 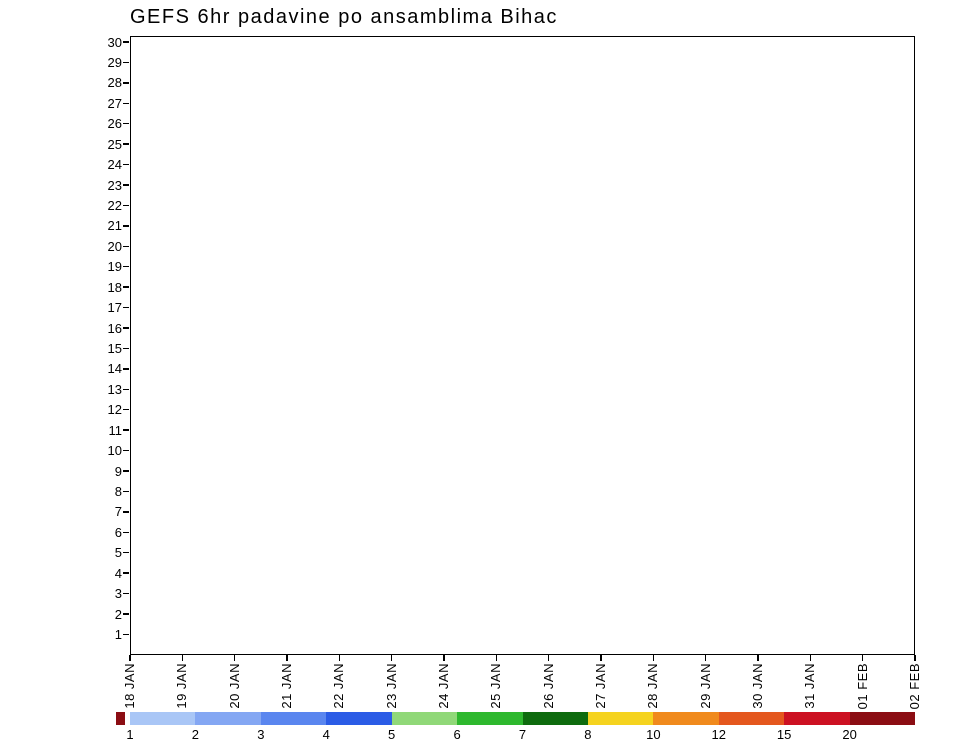 I want to click on x-axis-label: 02 FEB, so click(x=914, y=686).